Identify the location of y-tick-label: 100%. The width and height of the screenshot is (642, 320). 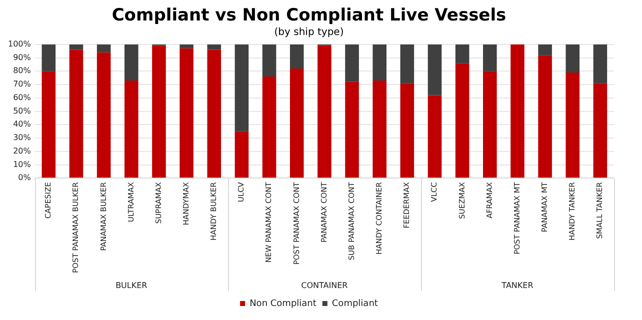
(20, 43).